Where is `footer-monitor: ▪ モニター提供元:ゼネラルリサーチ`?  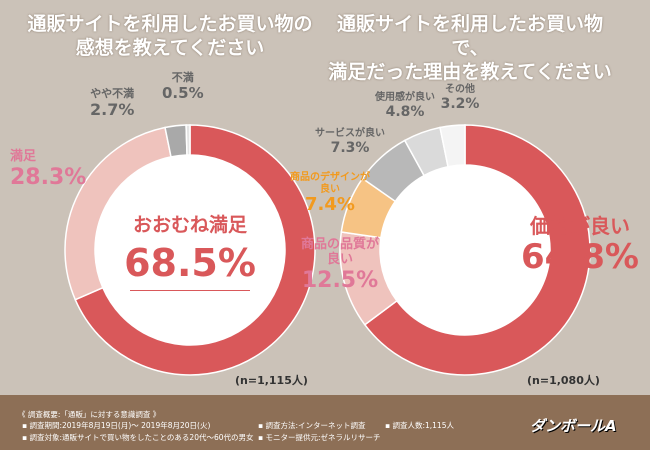
footer-monitor: ▪ モニター提供元:ゼネラルリサーチ is located at coordinates (319, 437).